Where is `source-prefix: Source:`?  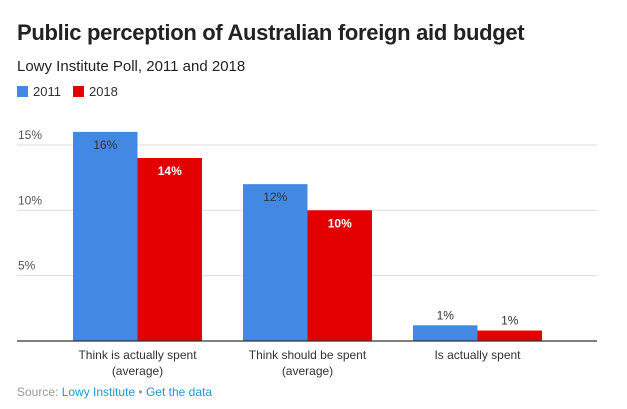
source-prefix: Source: is located at coordinates (39, 392).